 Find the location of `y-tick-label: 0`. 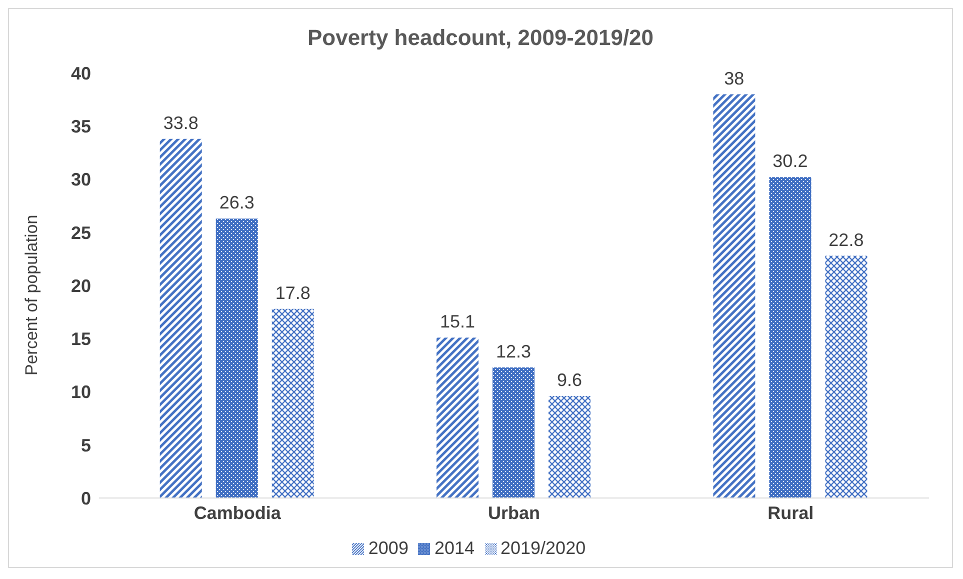

y-tick-label: 0 is located at coordinates (85, 498).